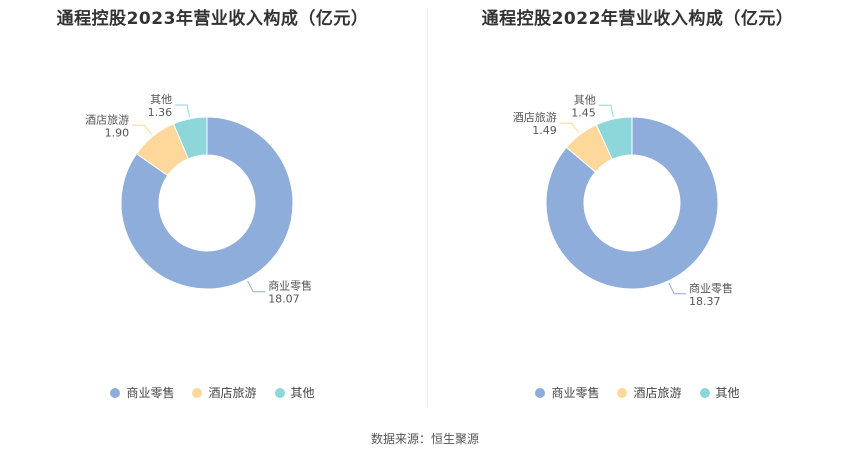 The image size is (850, 459). I want to click on slice-value-label: 1.49, so click(544, 130).